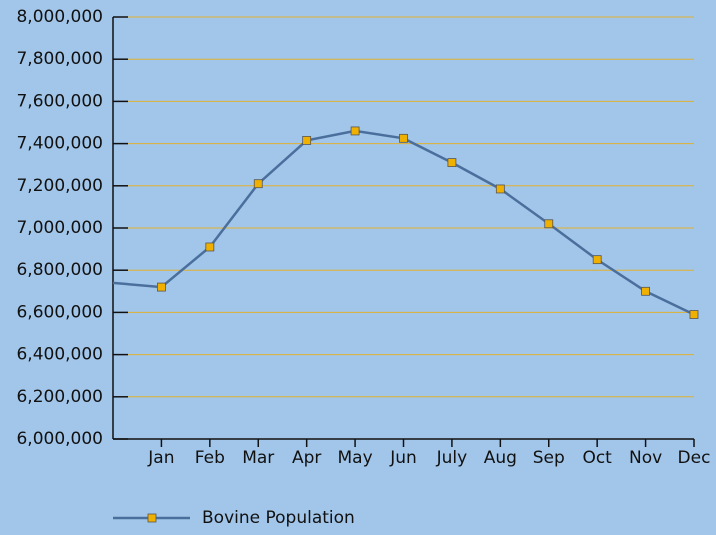 The width and height of the screenshot is (716, 535). Describe the element at coordinates (59, 312) in the screenshot. I see `y-tick-label: 6,600,000` at that location.